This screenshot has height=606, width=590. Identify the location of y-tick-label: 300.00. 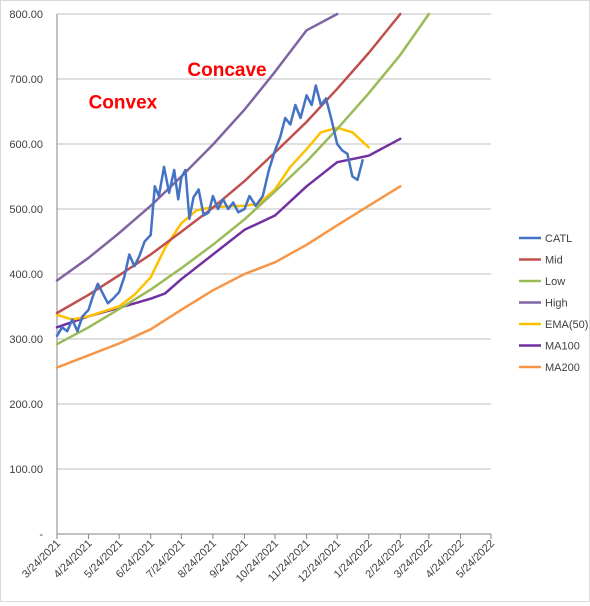
(26, 340).